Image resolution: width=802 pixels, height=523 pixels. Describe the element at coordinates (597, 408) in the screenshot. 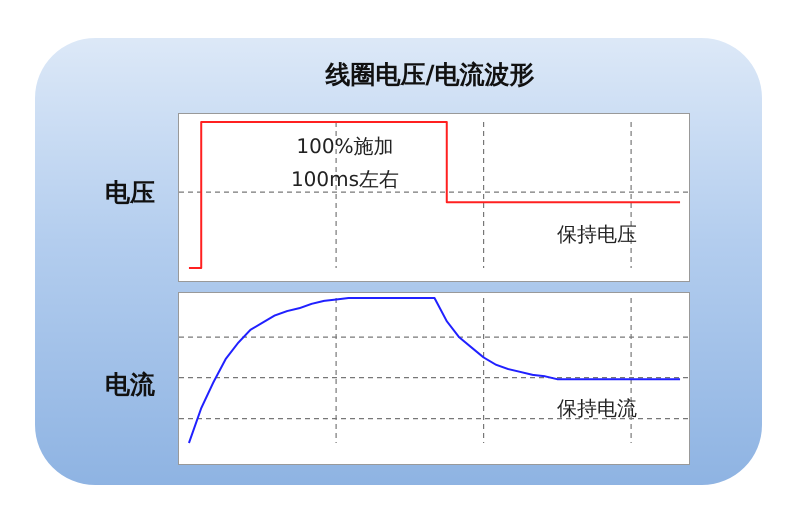

I see `annotation: 保持电流` at that location.